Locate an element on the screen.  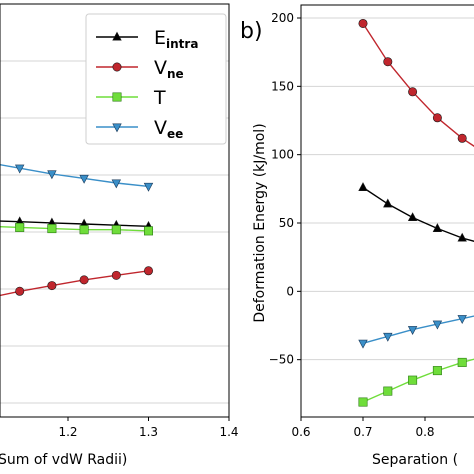
left-series-line-t is located at coordinates (74, 229).